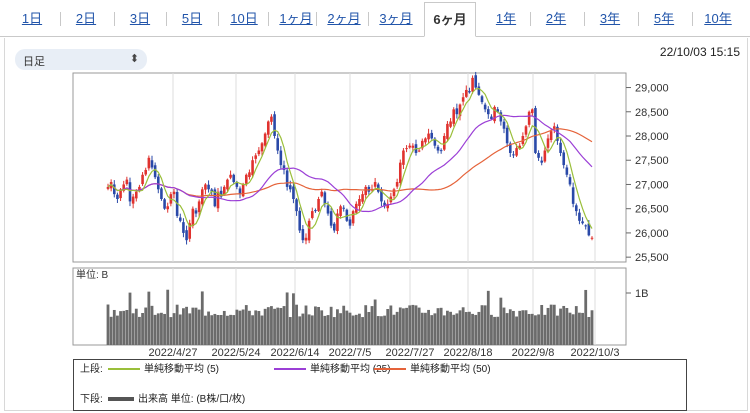 This screenshot has width=750, height=413. I want to click on tab-5: 10日, so click(244, 18).